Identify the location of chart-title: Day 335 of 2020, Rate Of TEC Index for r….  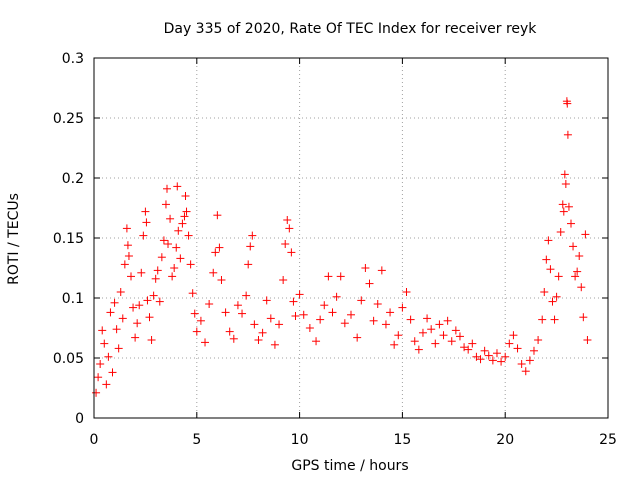
(351, 29).